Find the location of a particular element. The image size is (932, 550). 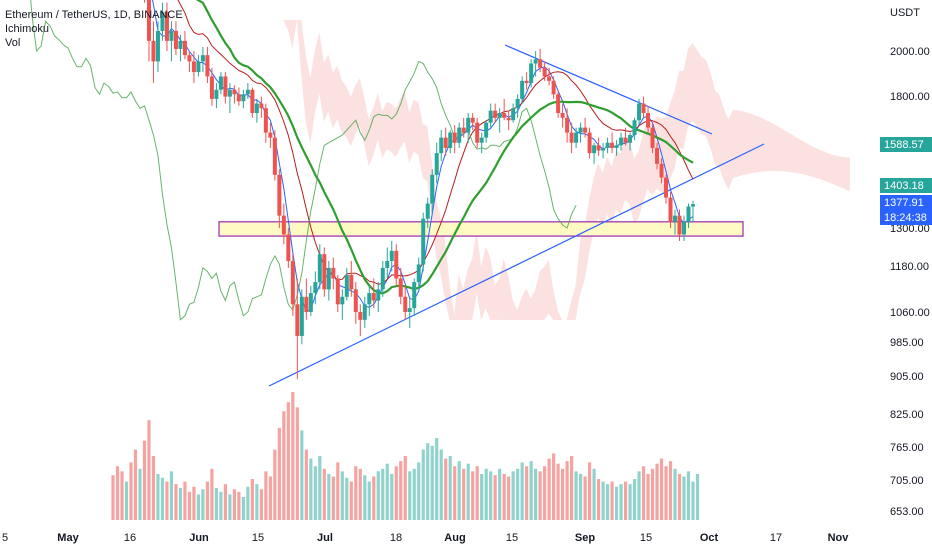

price-tag-label: 1377.91 is located at coordinates (904, 203).